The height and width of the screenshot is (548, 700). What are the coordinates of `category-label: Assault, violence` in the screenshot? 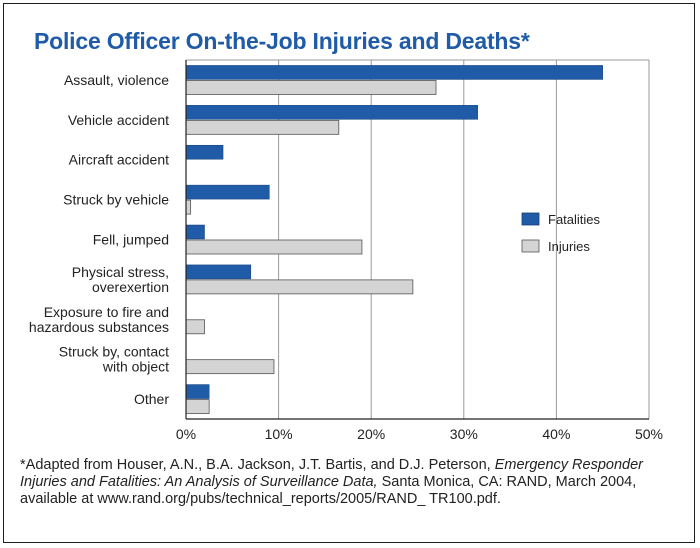 It's located at (116, 80).